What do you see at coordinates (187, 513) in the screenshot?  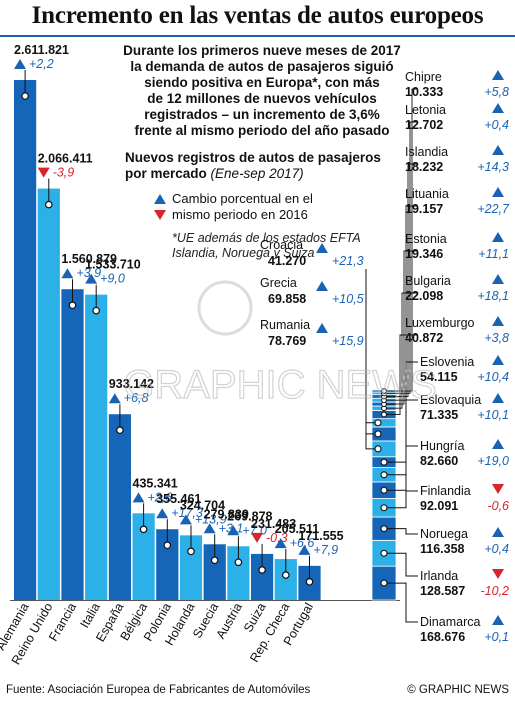 I see `bar-change-label: +17,3` at bounding box center [187, 513].